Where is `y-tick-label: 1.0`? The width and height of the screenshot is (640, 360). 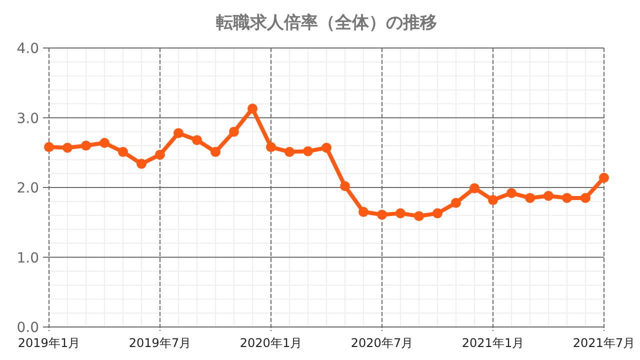
y-tick-label: 1.0 is located at coordinates (27, 258).